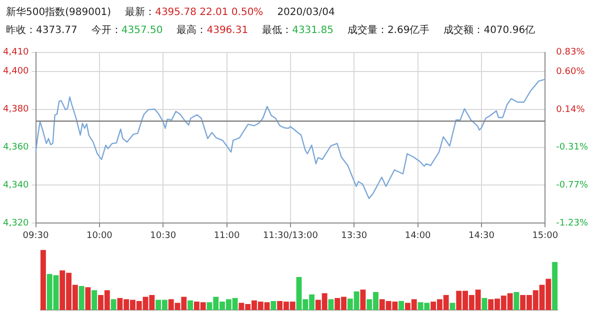 This screenshot has width=595, height=334. I want to click on y-tick-label: 4,400, so click(16, 71).